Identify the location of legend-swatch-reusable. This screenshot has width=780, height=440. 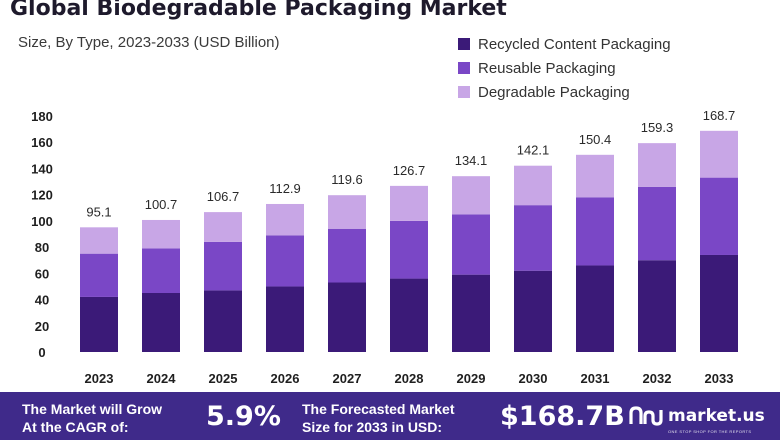
(464, 68).